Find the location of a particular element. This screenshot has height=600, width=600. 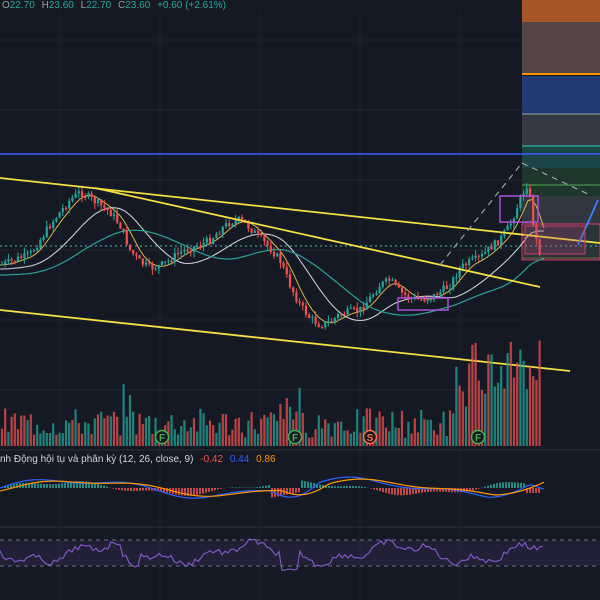

rsi-panel is located at coordinates (300, 554).